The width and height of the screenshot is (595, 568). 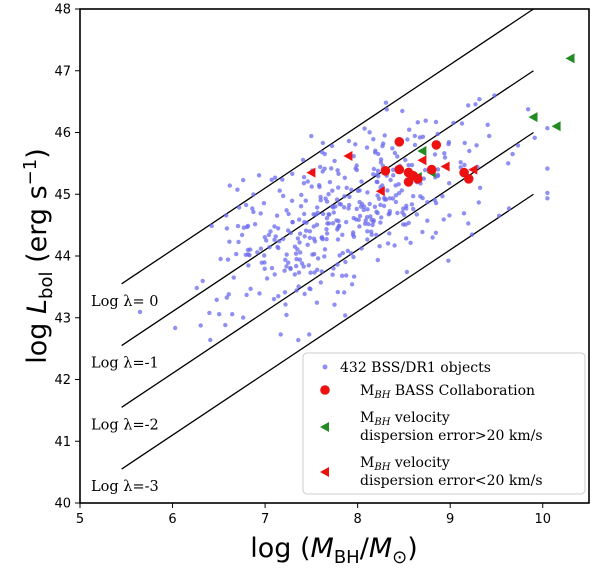 What do you see at coordinates (556, 126) in the screenshot?
I see `velocity-dispersion-high-error-marker` at bounding box center [556, 126].